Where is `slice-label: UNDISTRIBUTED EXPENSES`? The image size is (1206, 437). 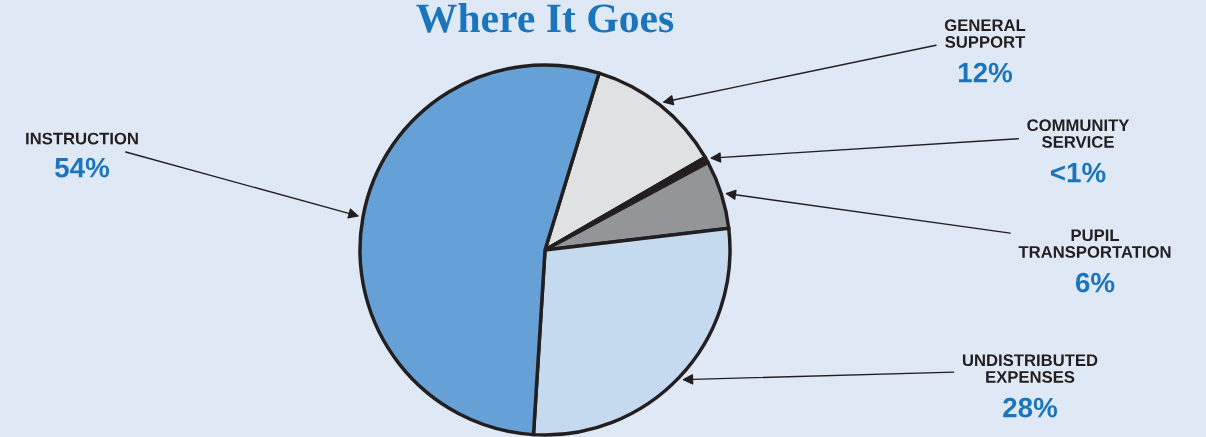
slice-label: UNDISTRIBUTED EXPENSES is located at coordinates (1030, 368).